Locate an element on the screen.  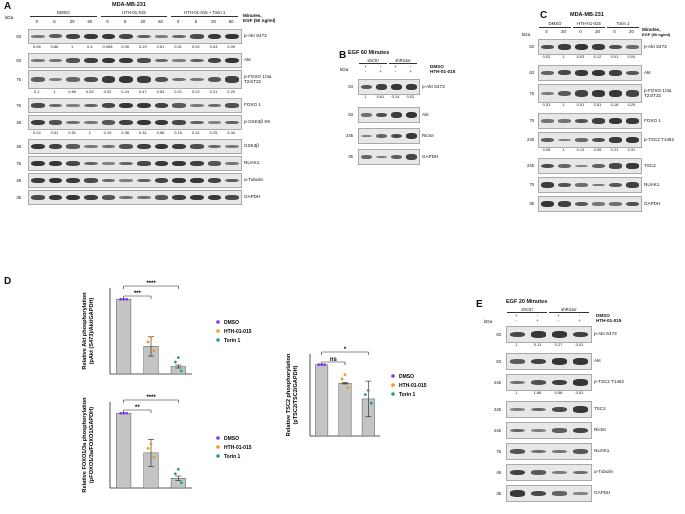
significance-label: ns is located at coordinates (334, 360).